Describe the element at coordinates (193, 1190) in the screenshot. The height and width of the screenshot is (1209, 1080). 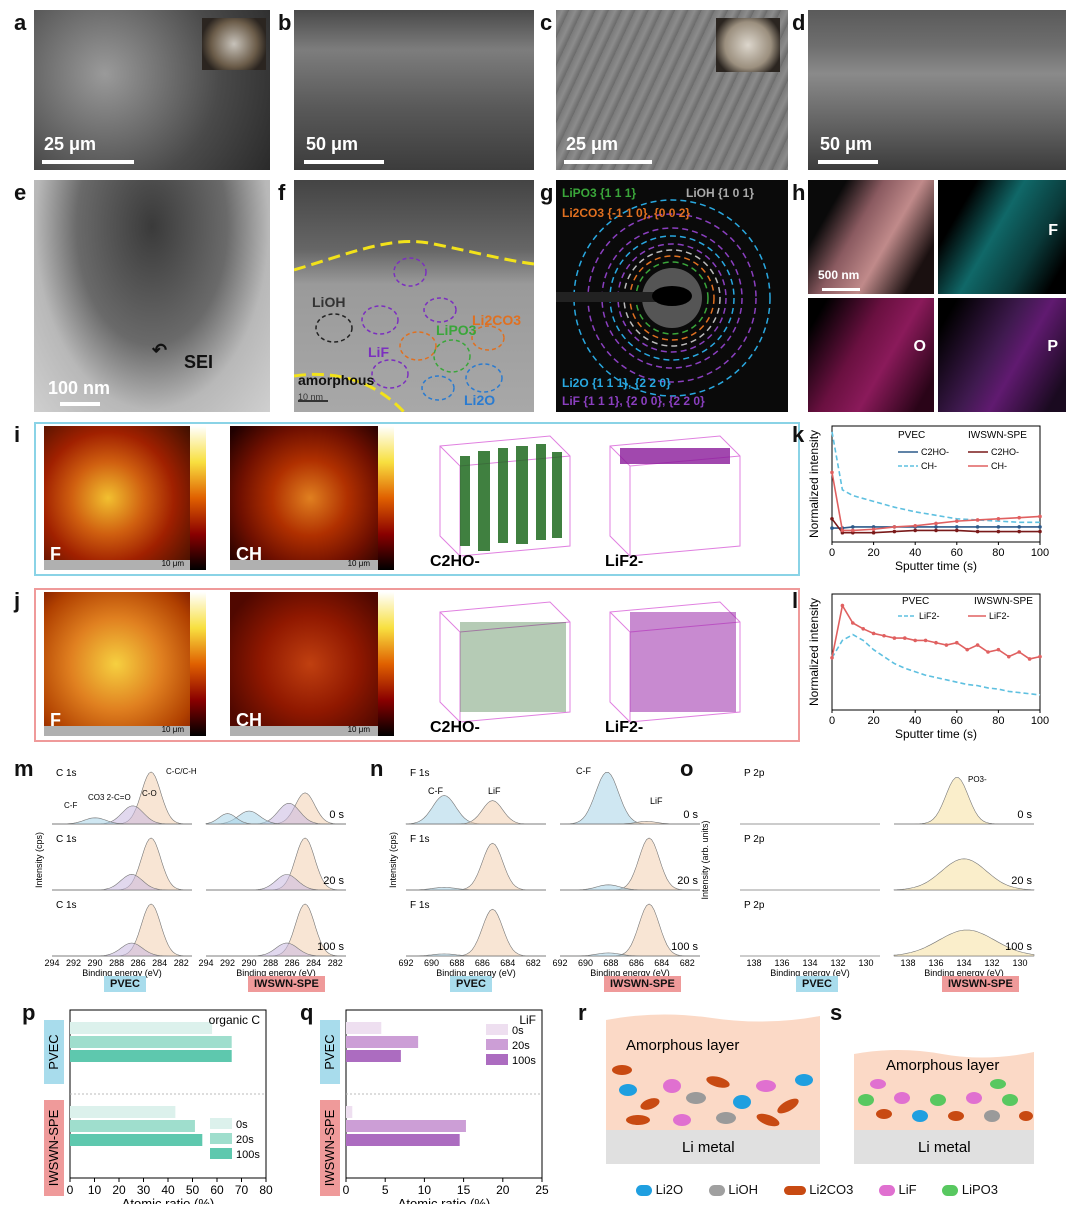
I see `x-tick-label: 50` at that location.